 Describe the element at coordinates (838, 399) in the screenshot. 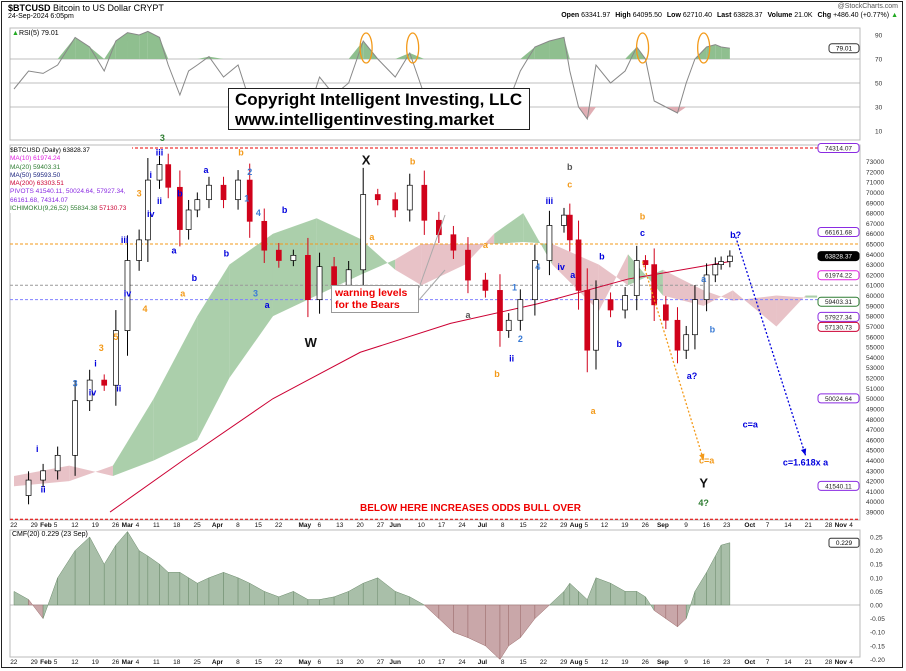

I see `price-badge-label: 50024.64` at that location.